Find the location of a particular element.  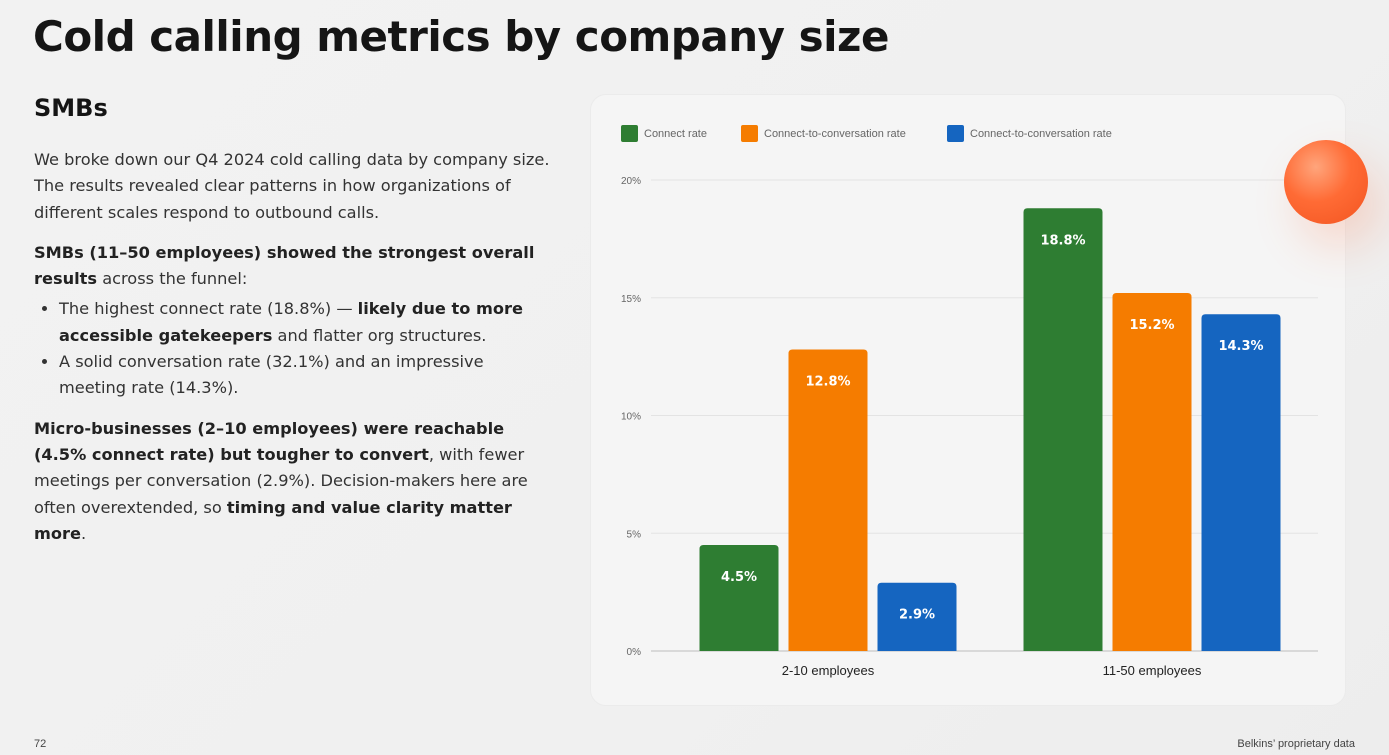

micro-end: . is located at coordinates (83, 533).